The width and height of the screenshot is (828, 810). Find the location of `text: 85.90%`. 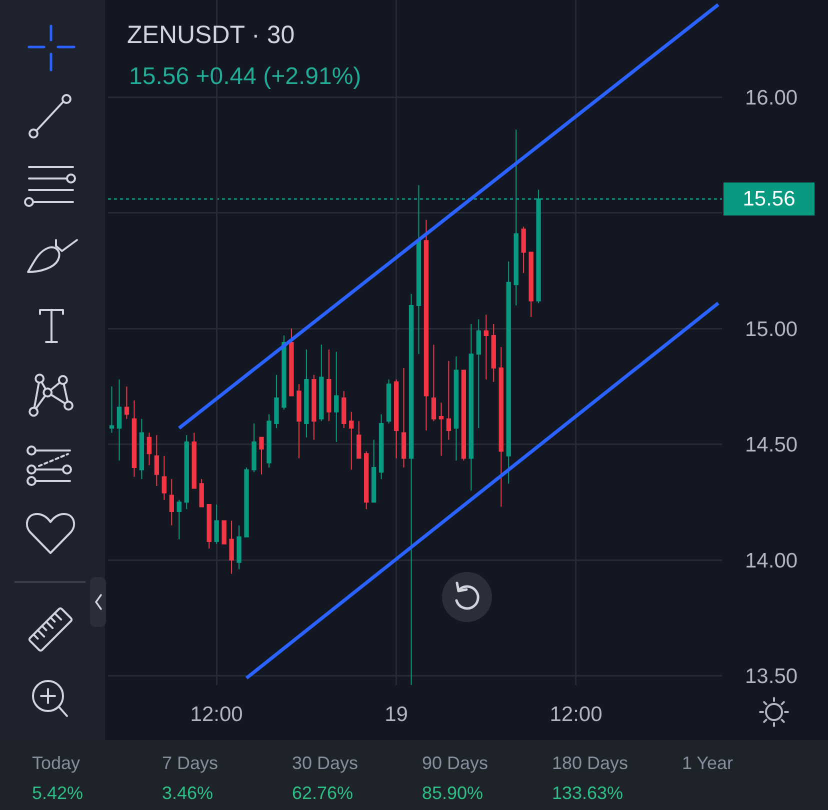

text: 85.90% is located at coordinates (453, 793).